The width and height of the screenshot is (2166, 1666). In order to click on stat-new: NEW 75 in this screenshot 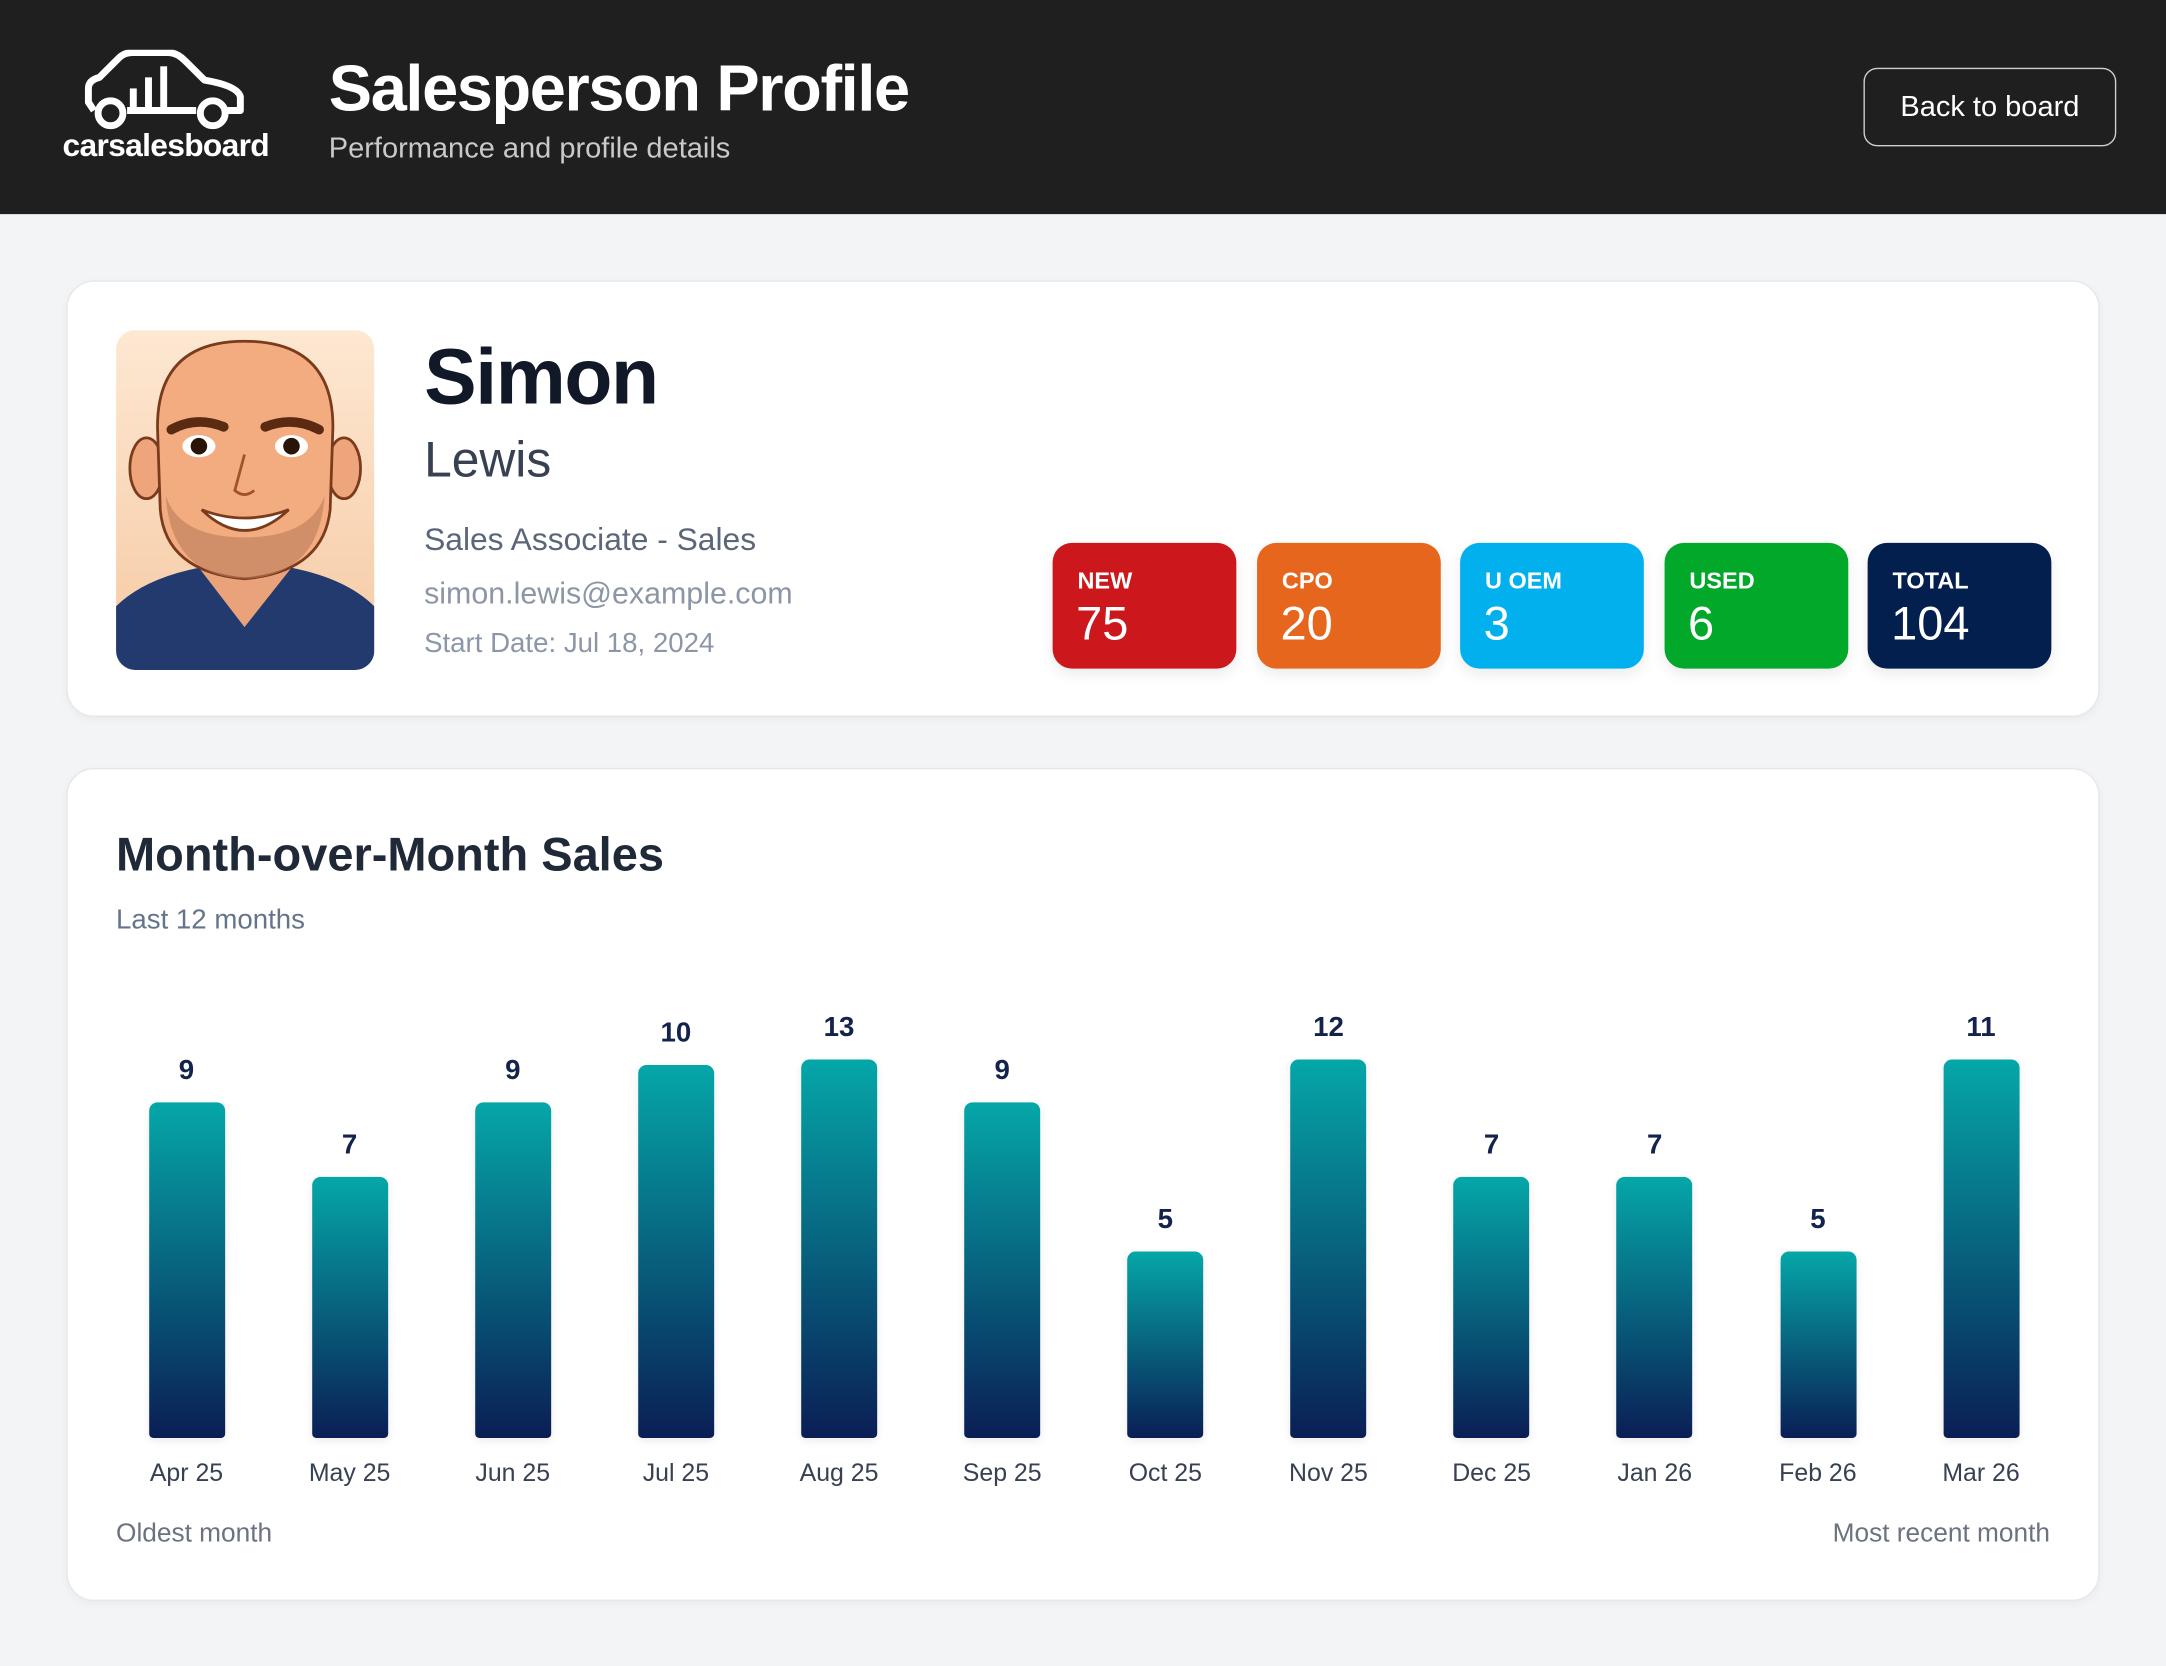, I will do `click(1144, 605)`.